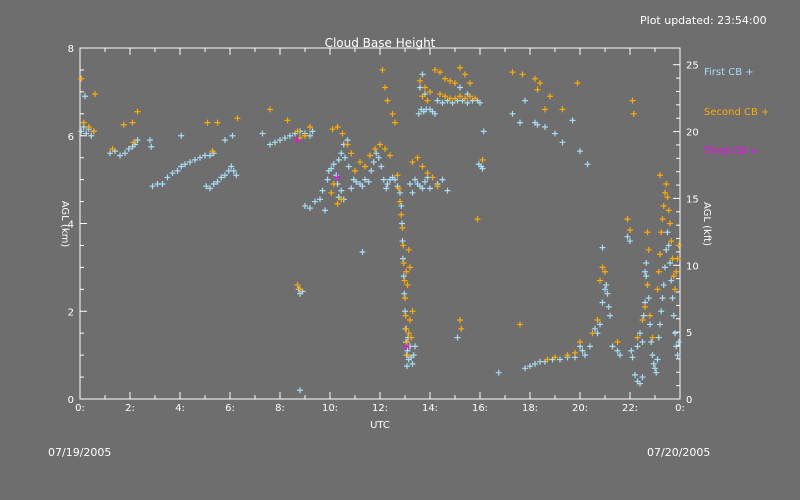 This screenshot has height=500, width=800. What do you see at coordinates (680, 408) in the screenshot?
I see `x-tick-label: 0:` at bounding box center [680, 408].